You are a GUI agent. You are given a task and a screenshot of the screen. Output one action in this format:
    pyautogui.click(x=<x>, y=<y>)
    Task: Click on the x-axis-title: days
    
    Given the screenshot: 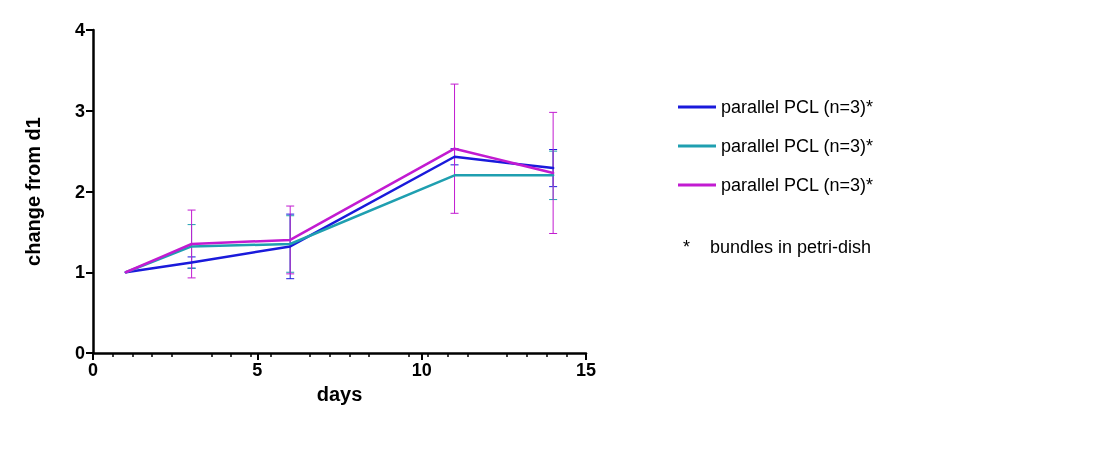 What is the action you would take?
    pyautogui.click(x=339, y=393)
    